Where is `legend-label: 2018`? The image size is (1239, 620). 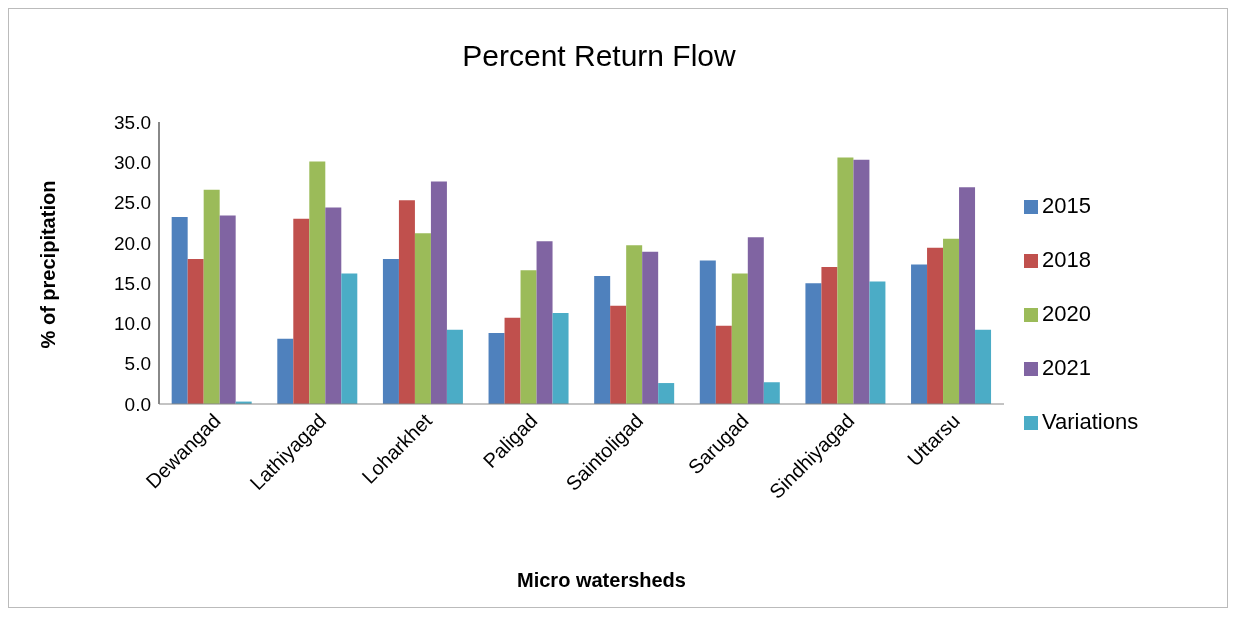 legend-label: 2018 is located at coordinates (1066, 259).